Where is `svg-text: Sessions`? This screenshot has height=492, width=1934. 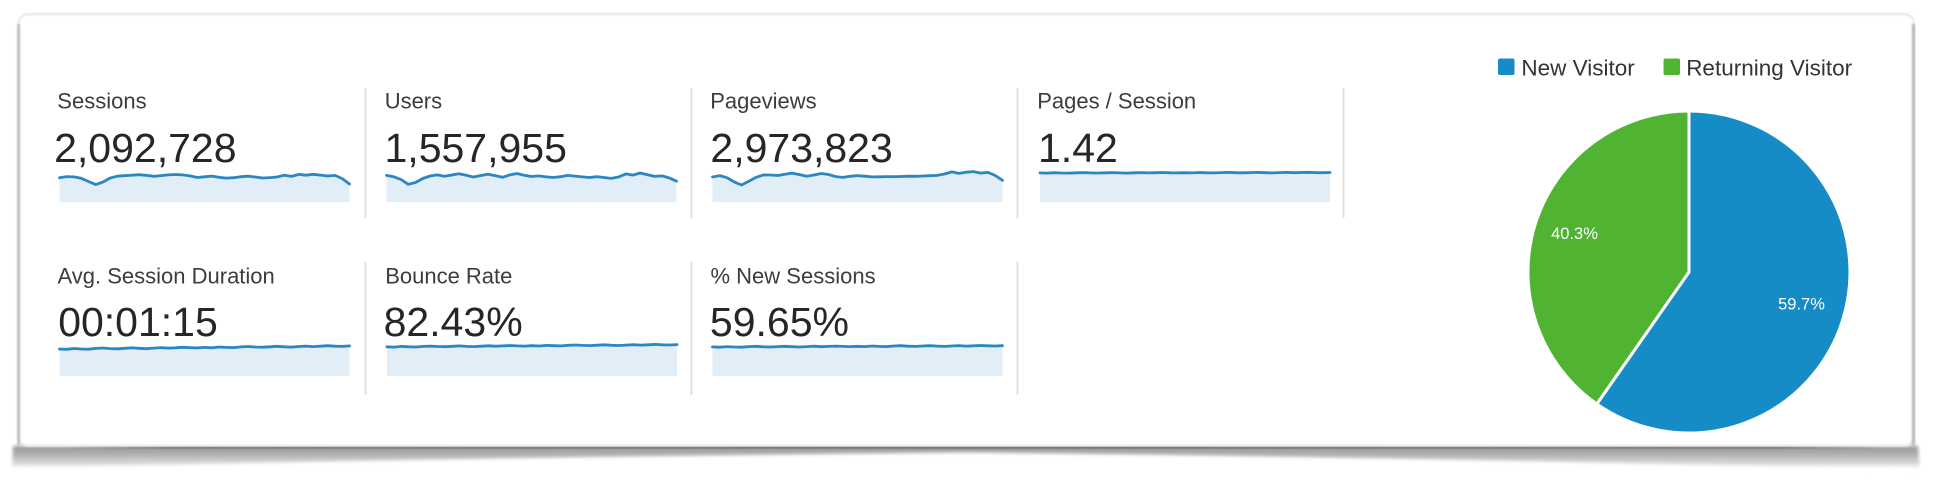 svg-text: Sessions is located at coordinates (101, 101).